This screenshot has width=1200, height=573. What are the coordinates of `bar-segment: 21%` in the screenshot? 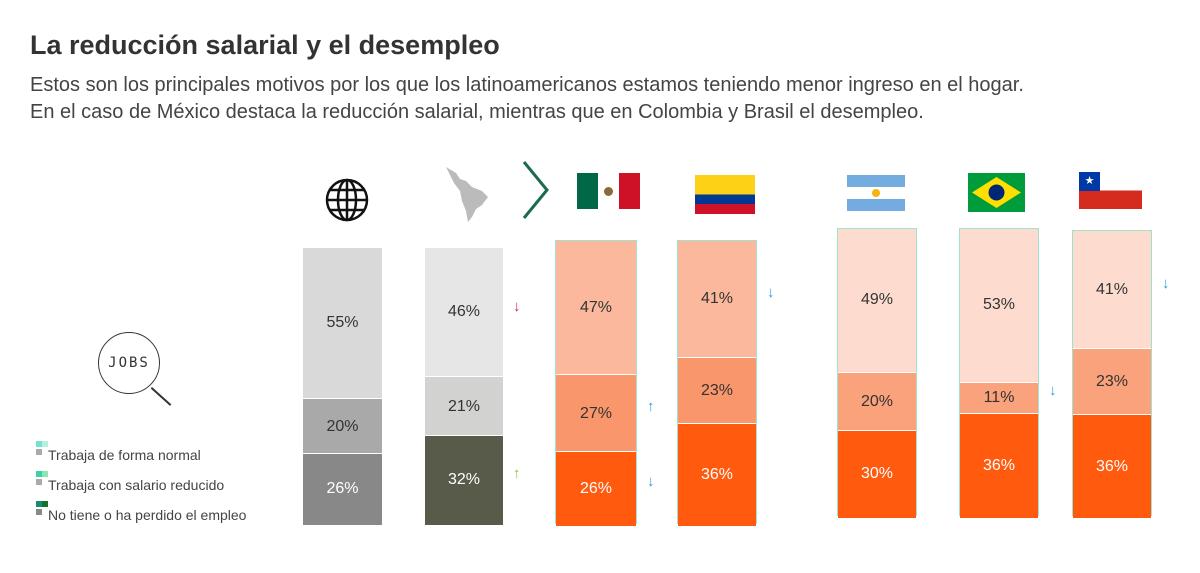 It's located at (464, 406).